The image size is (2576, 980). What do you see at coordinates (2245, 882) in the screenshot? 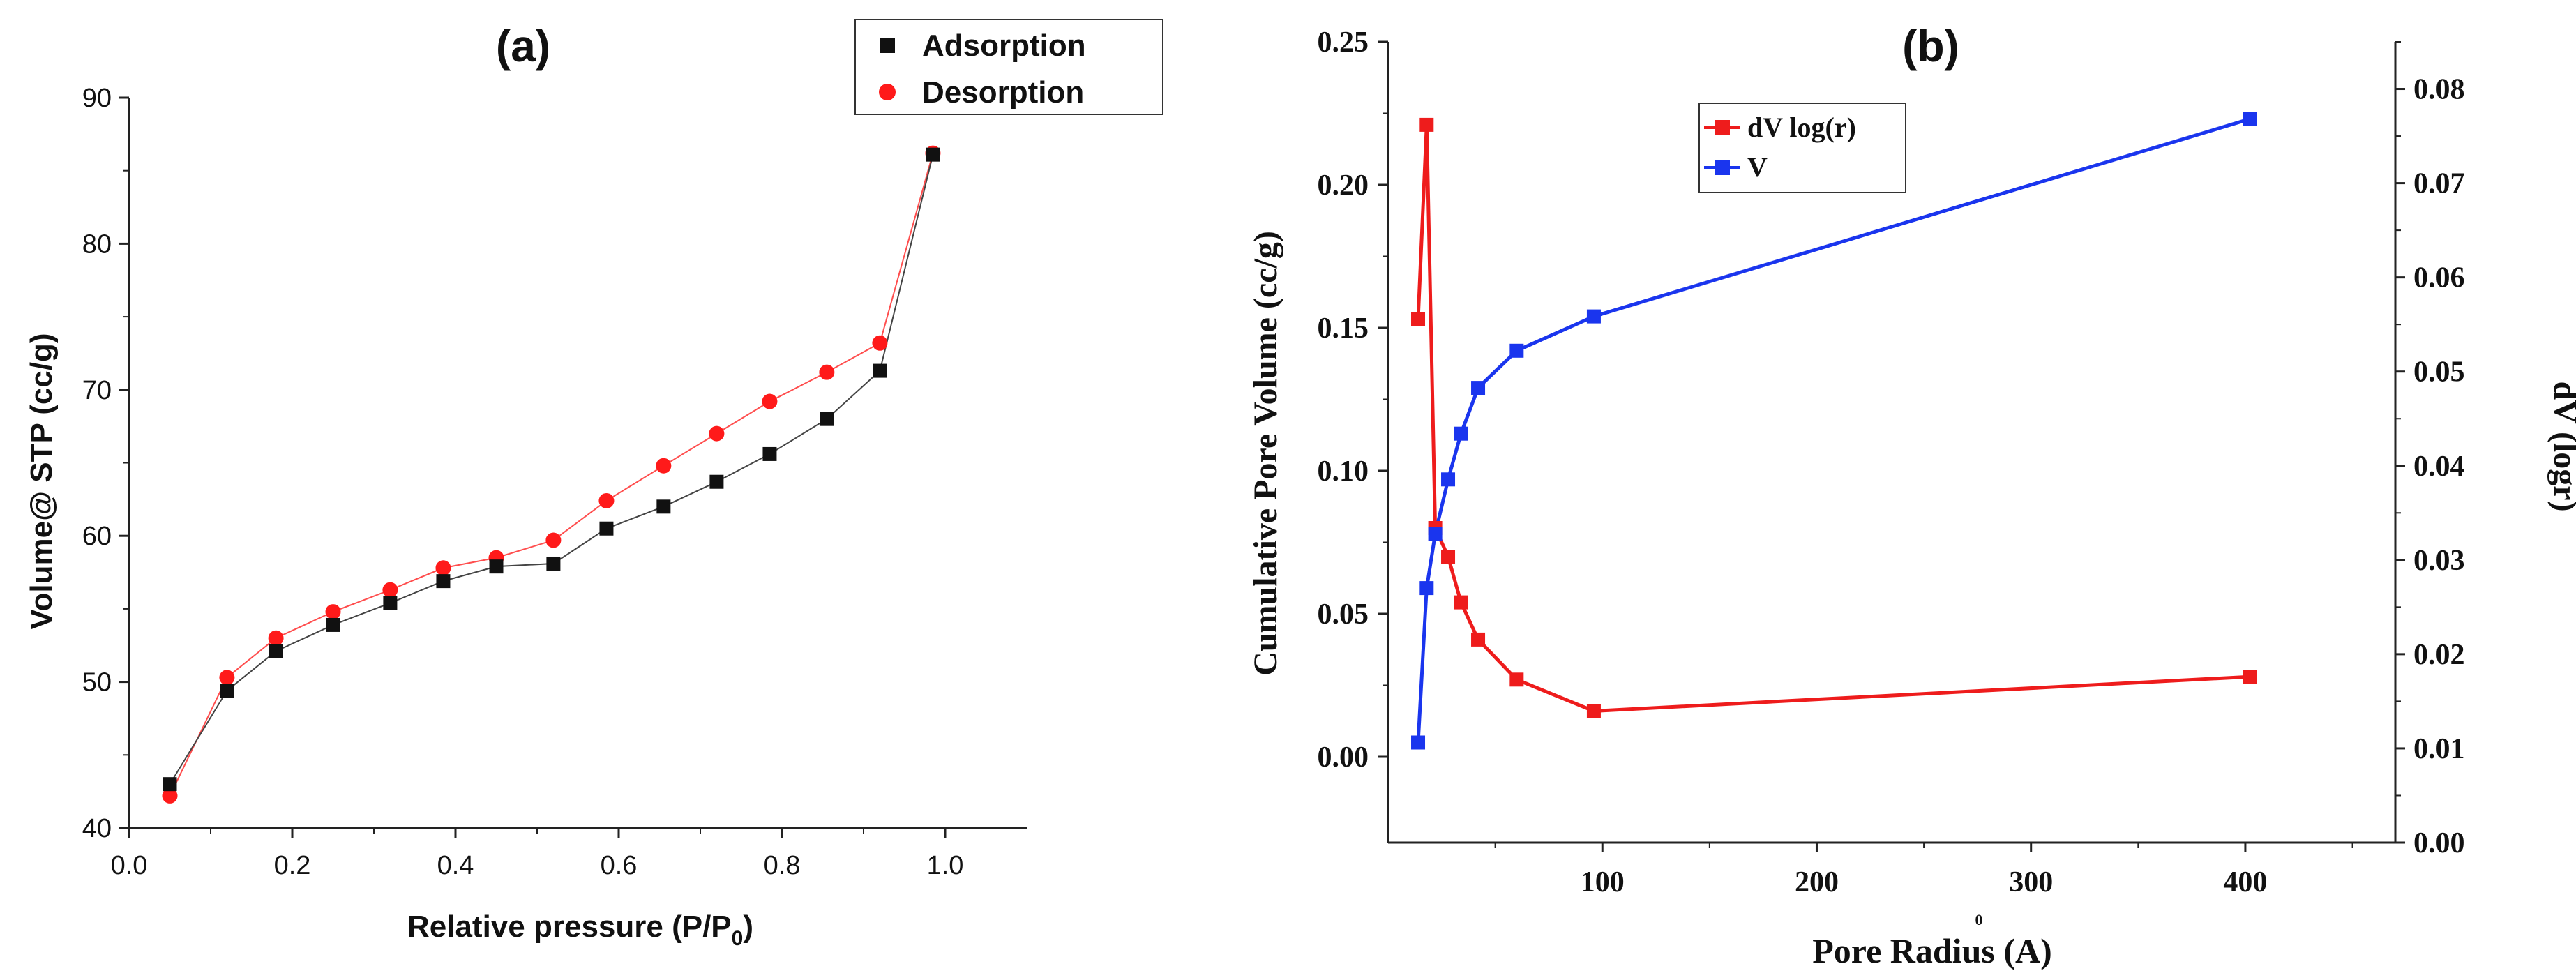
I see `panel-b-x-tick-label: 400` at bounding box center [2245, 882].